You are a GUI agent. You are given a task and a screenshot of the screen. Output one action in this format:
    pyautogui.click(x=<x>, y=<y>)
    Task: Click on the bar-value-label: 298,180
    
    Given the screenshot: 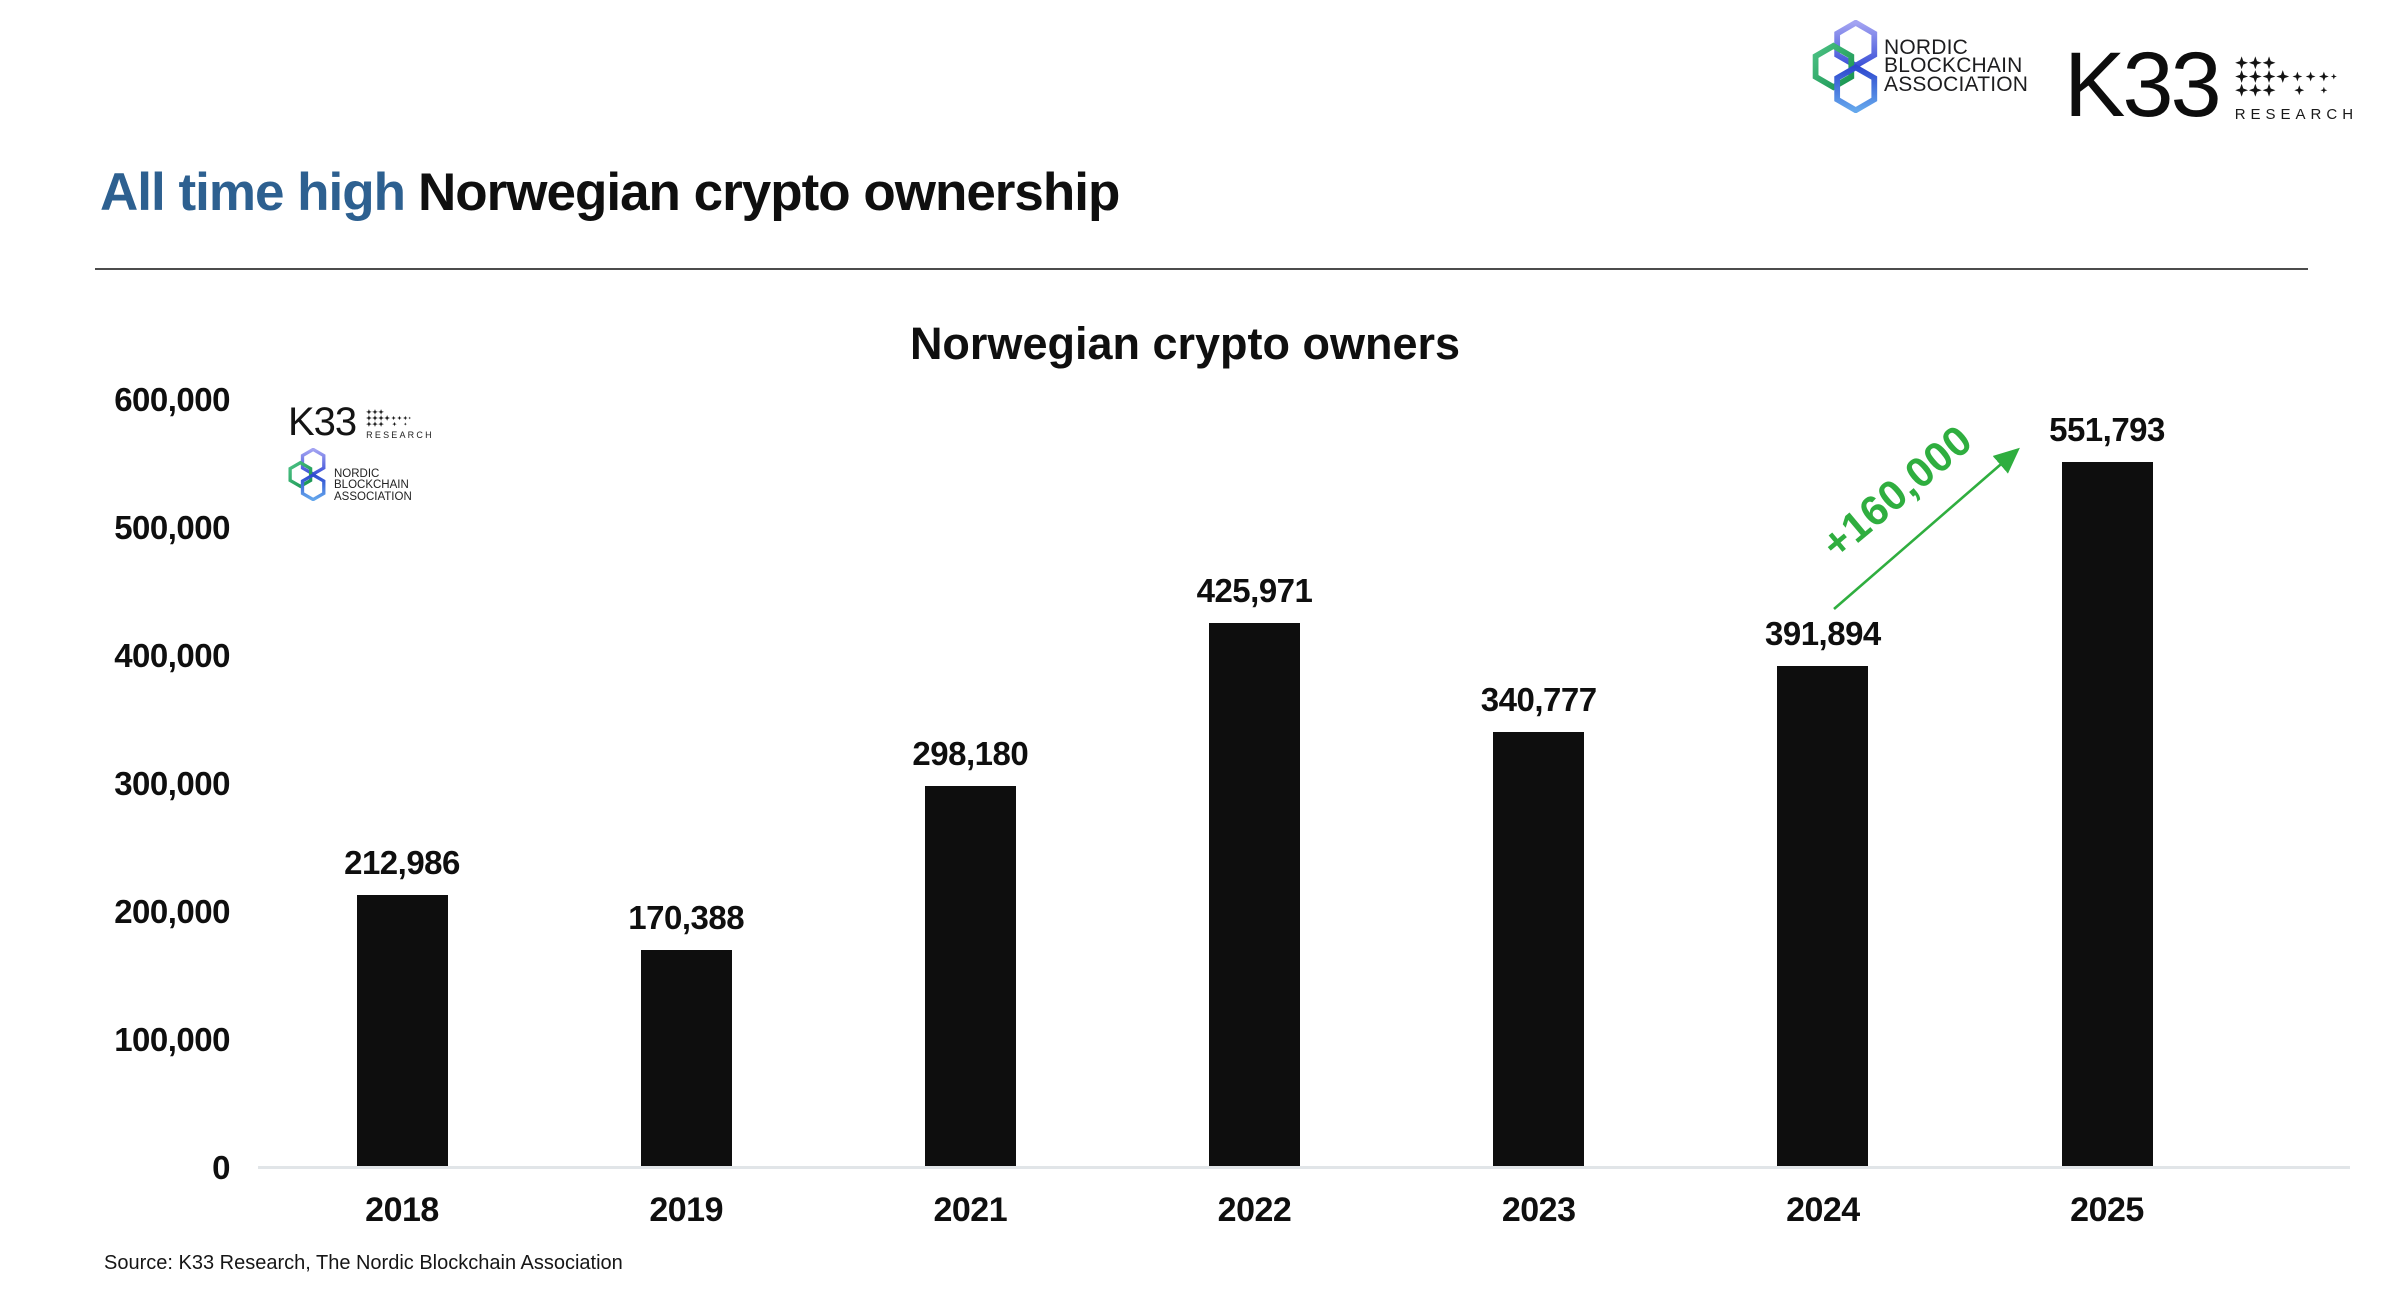 What is the action you would take?
    pyautogui.click(x=970, y=754)
    